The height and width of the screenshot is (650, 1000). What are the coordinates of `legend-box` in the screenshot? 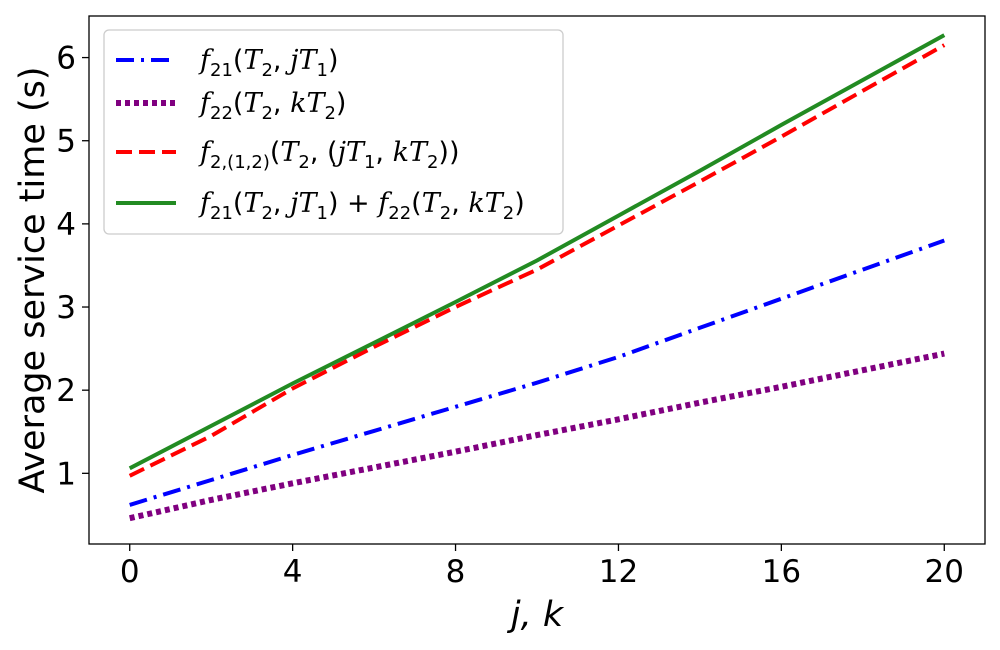 It's located at (333, 132).